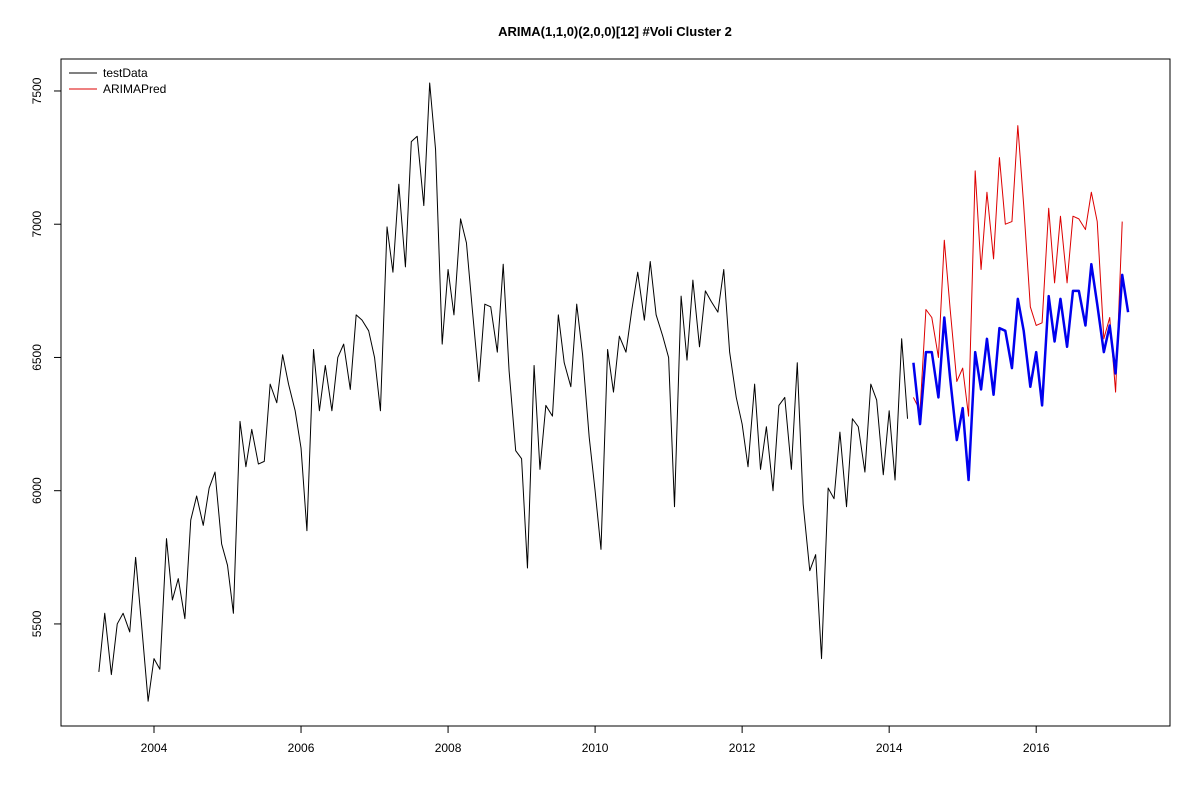 The width and height of the screenshot is (1200, 800). What do you see at coordinates (1036, 748) in the screenshot?
I see `x-tick-label: 2016` at bounding box center [1036, 748].